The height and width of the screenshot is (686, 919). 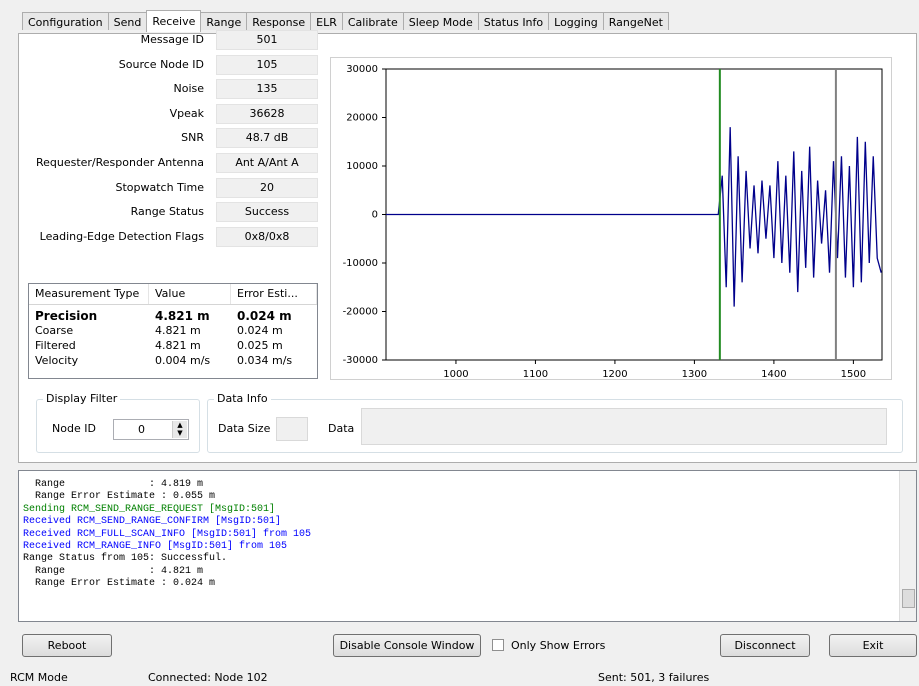 What do you see at coordinates (54, 330) in the screenshot?
I see `table-cell: Coarse` at bounding box center [54, 330].